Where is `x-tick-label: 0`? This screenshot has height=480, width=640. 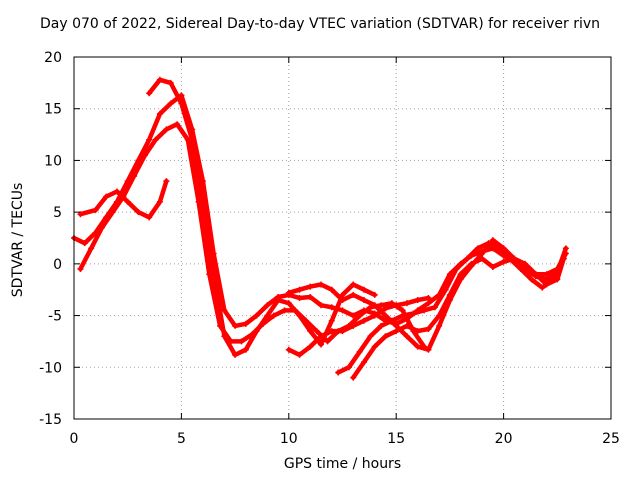 x-tick-label: 0 is located at coordinates (74, 439).